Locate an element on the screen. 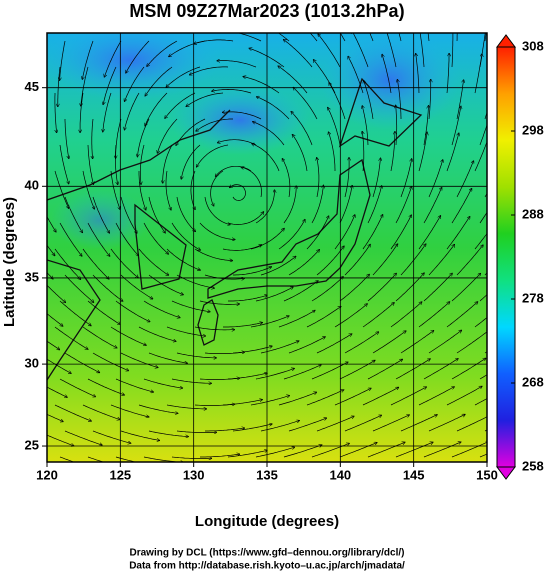  colorbar-tick-label: 288 is located at coordinates (533, 213).